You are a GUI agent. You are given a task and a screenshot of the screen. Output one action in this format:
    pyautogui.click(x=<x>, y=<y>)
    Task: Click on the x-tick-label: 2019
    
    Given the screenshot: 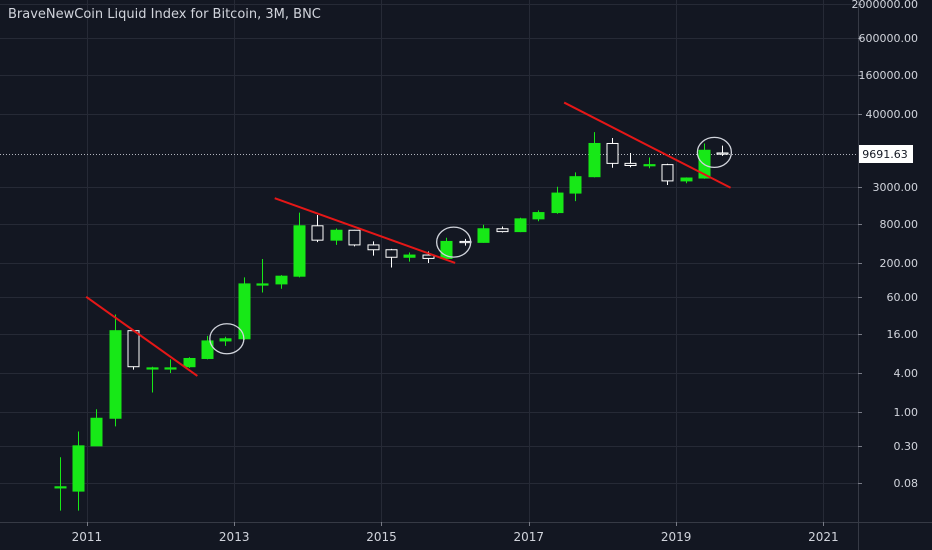 What is the action you would take?
    pyautogui.click(x=676, y=537)
    